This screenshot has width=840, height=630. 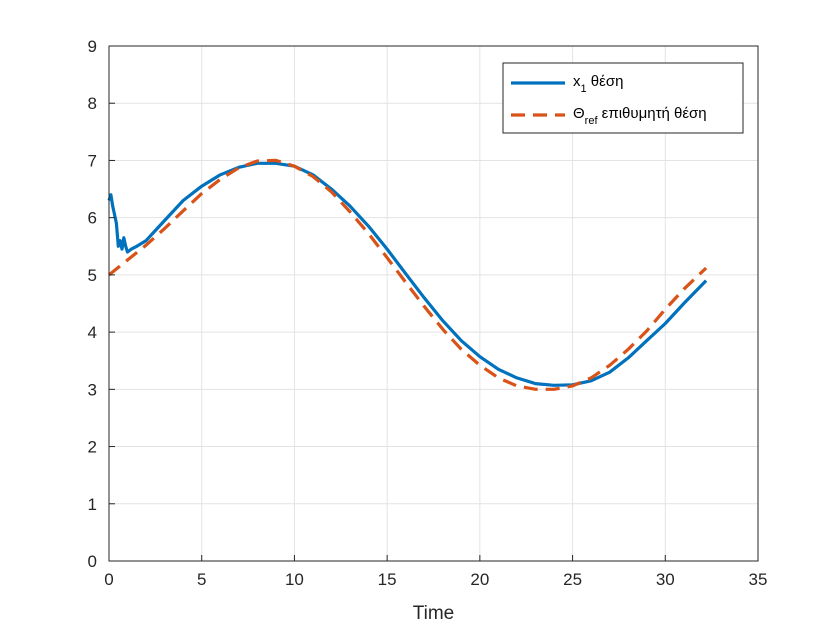 I want to click on x-tick-label: 0, so click(x=108, y=579).